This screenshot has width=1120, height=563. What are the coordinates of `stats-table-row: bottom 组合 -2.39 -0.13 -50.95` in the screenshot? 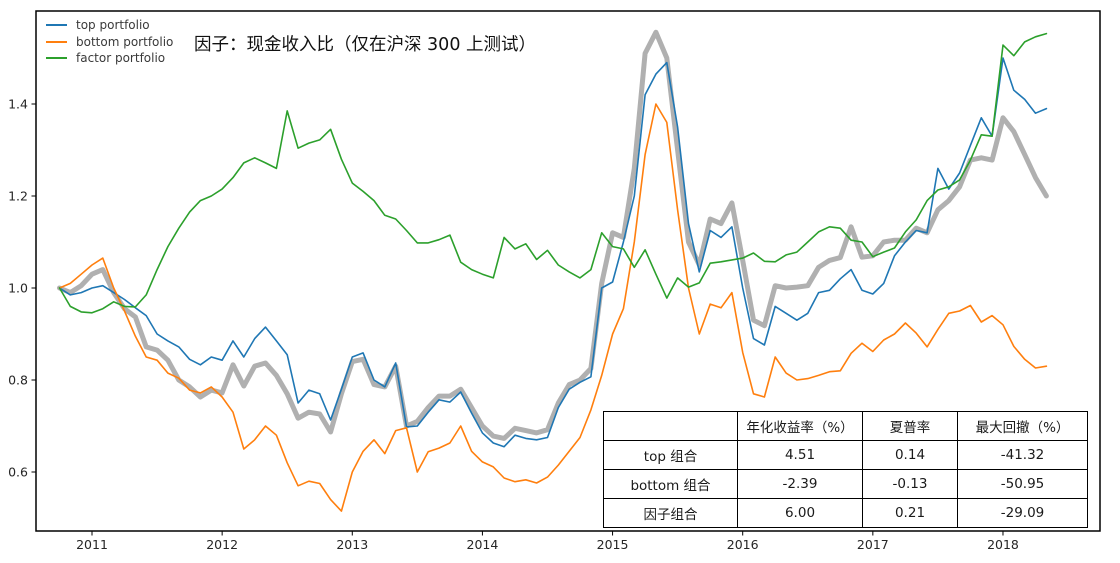 It's located at (845, 484).